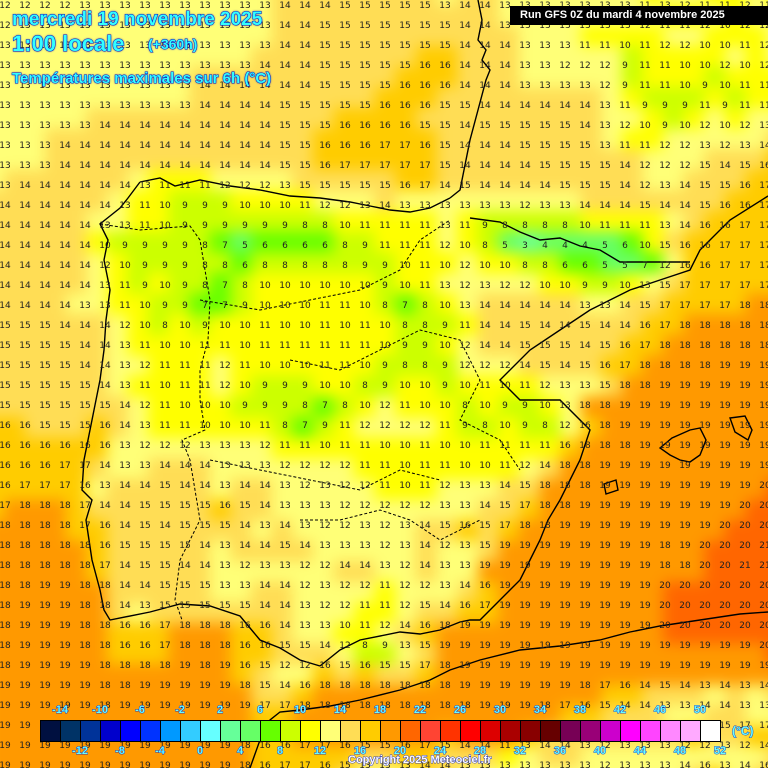 Image resolution: width=768 pixels, height=768 pixels. What do you see at coordinates (745, 566) in the screenshot?
I see `grid-value: 21` at bounding box center [745, 566].